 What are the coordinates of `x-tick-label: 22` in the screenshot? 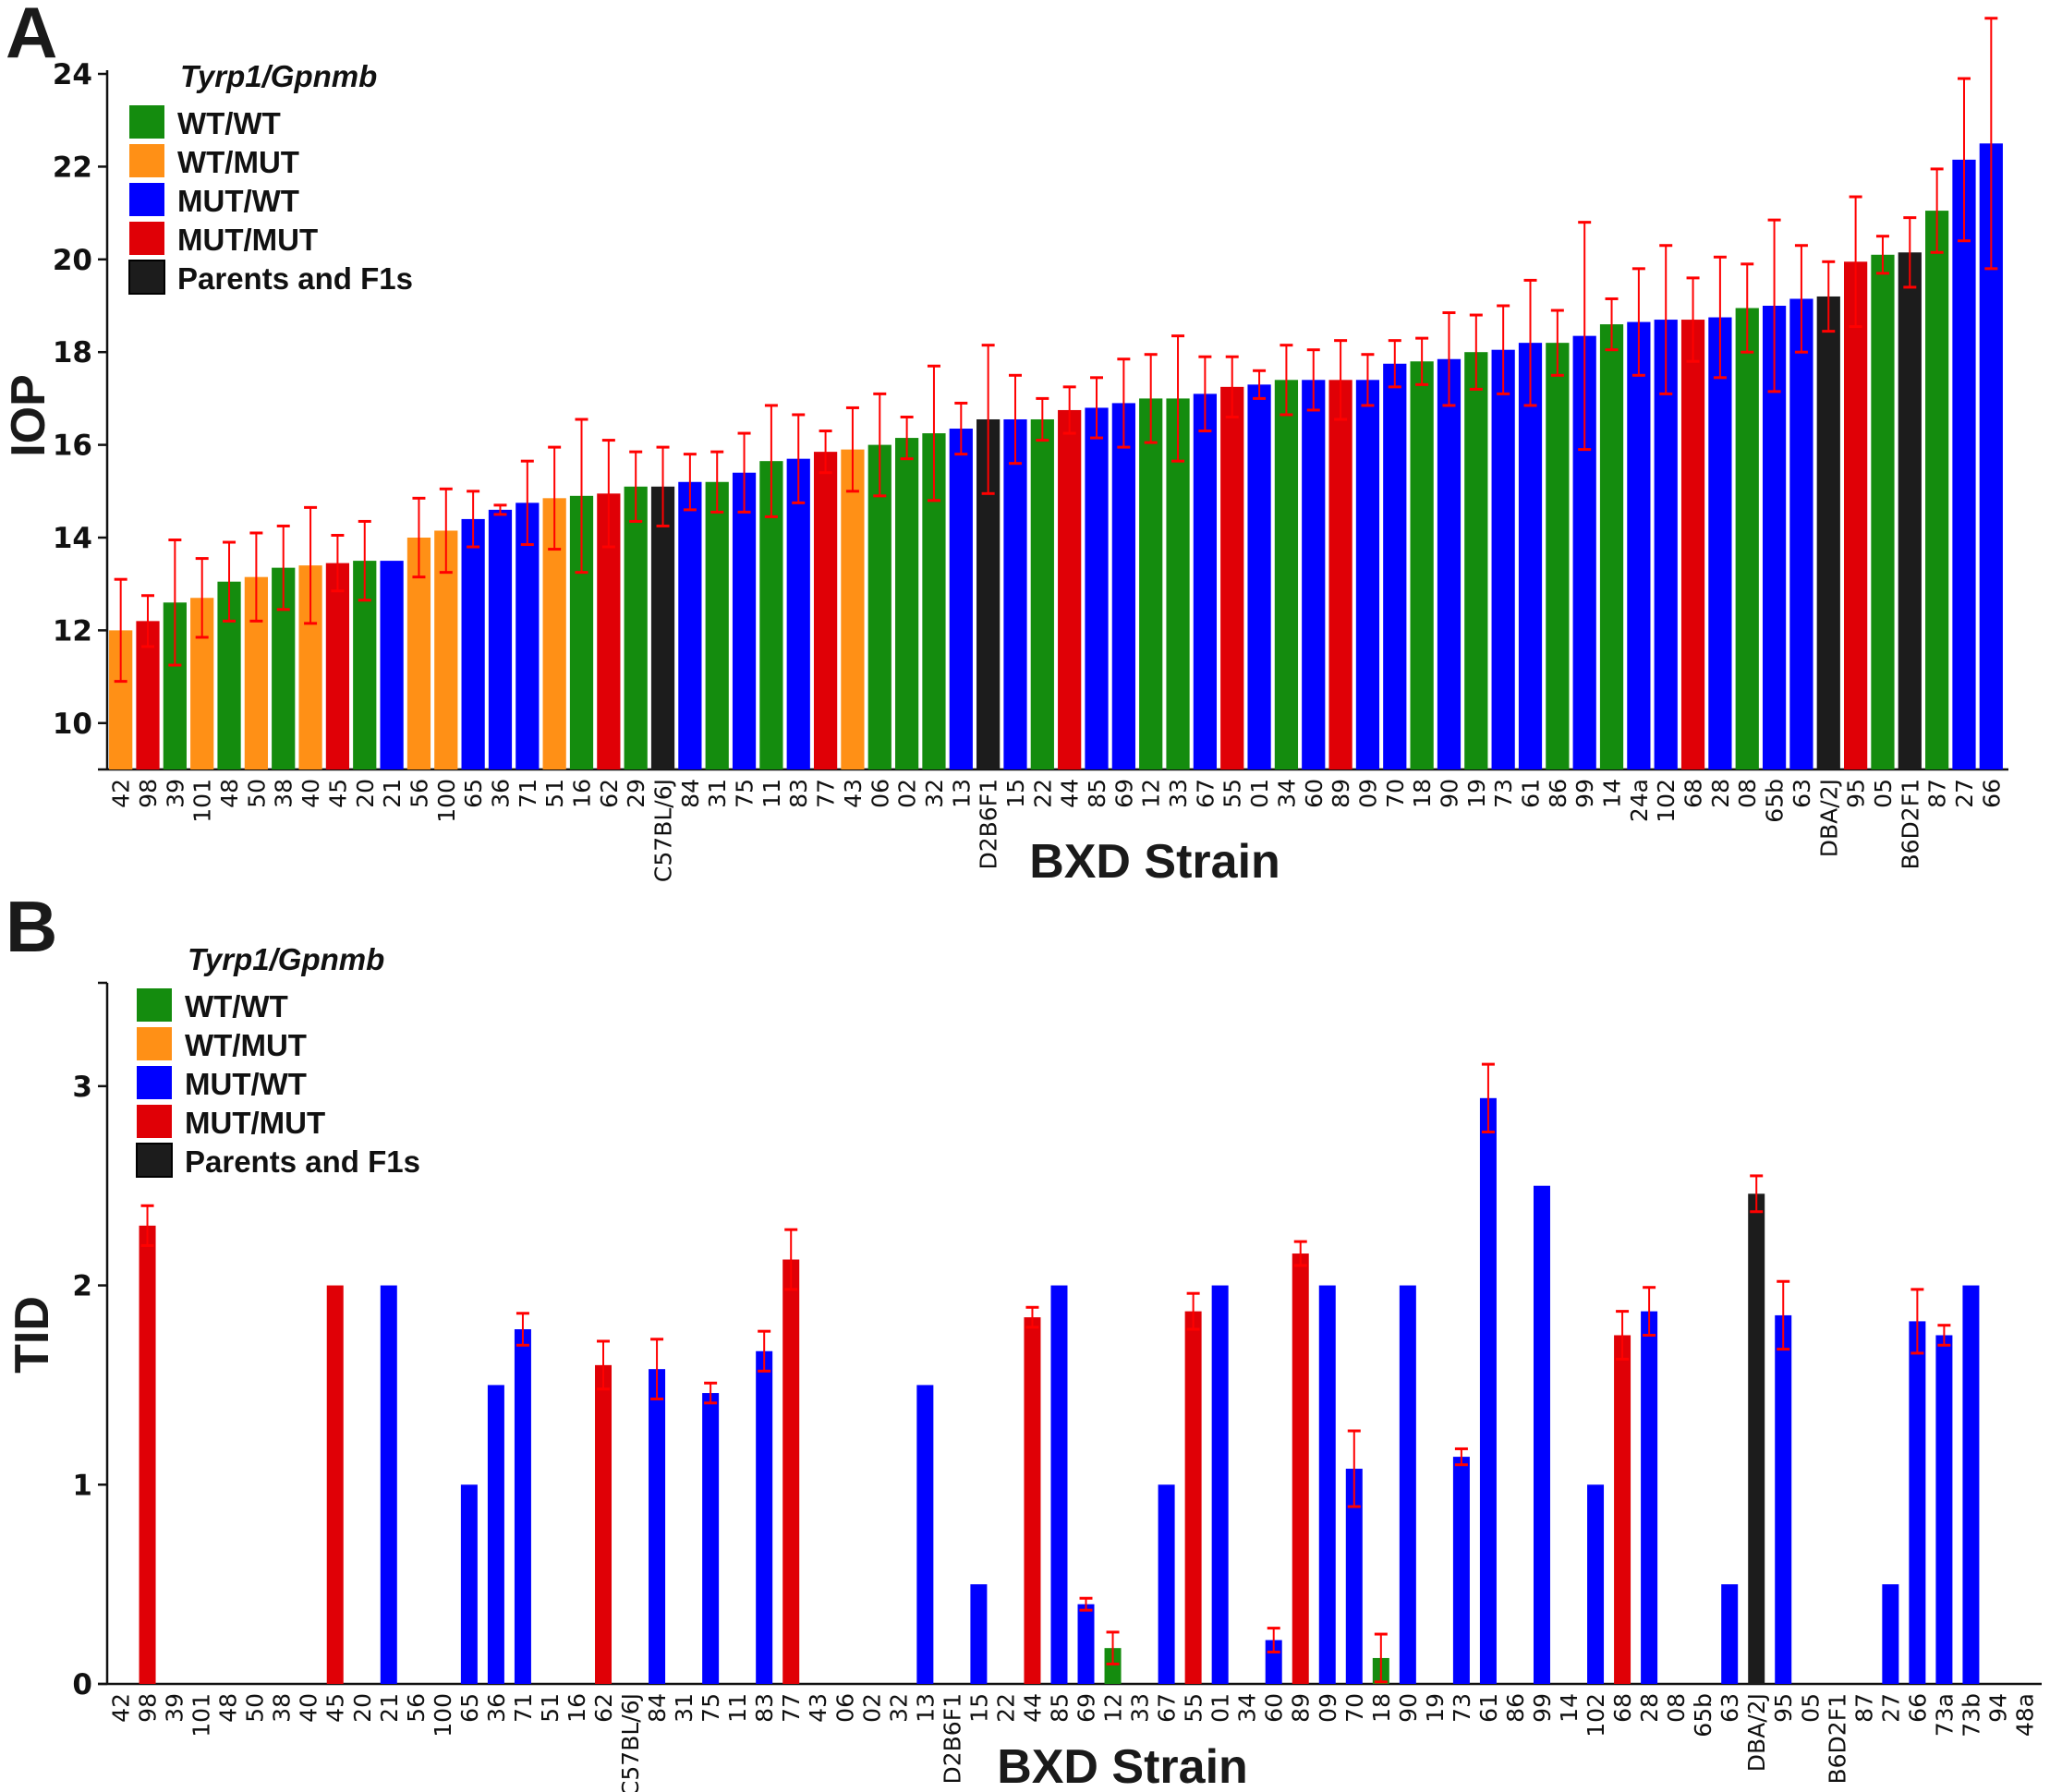 It's located at (1005, 1708).